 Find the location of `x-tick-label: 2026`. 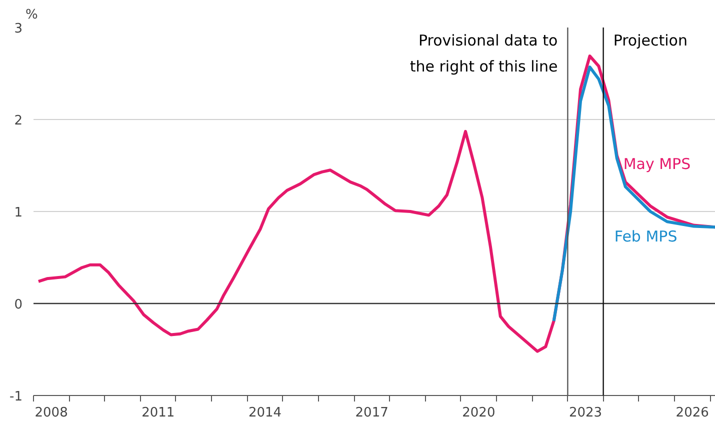

x-tick-label: 2026 is located at coordinates (692, 413).